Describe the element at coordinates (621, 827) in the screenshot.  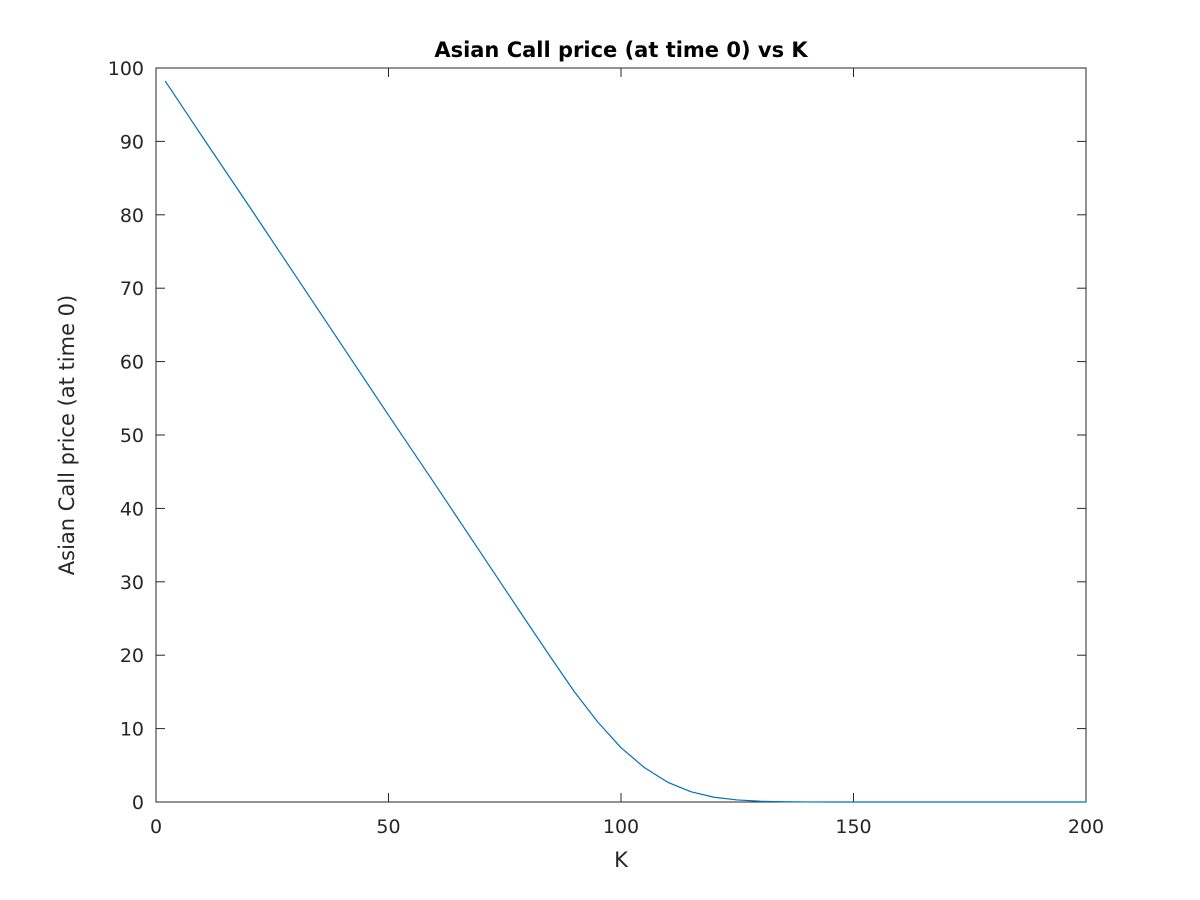
I see `x-tick-label: 100` at that location.